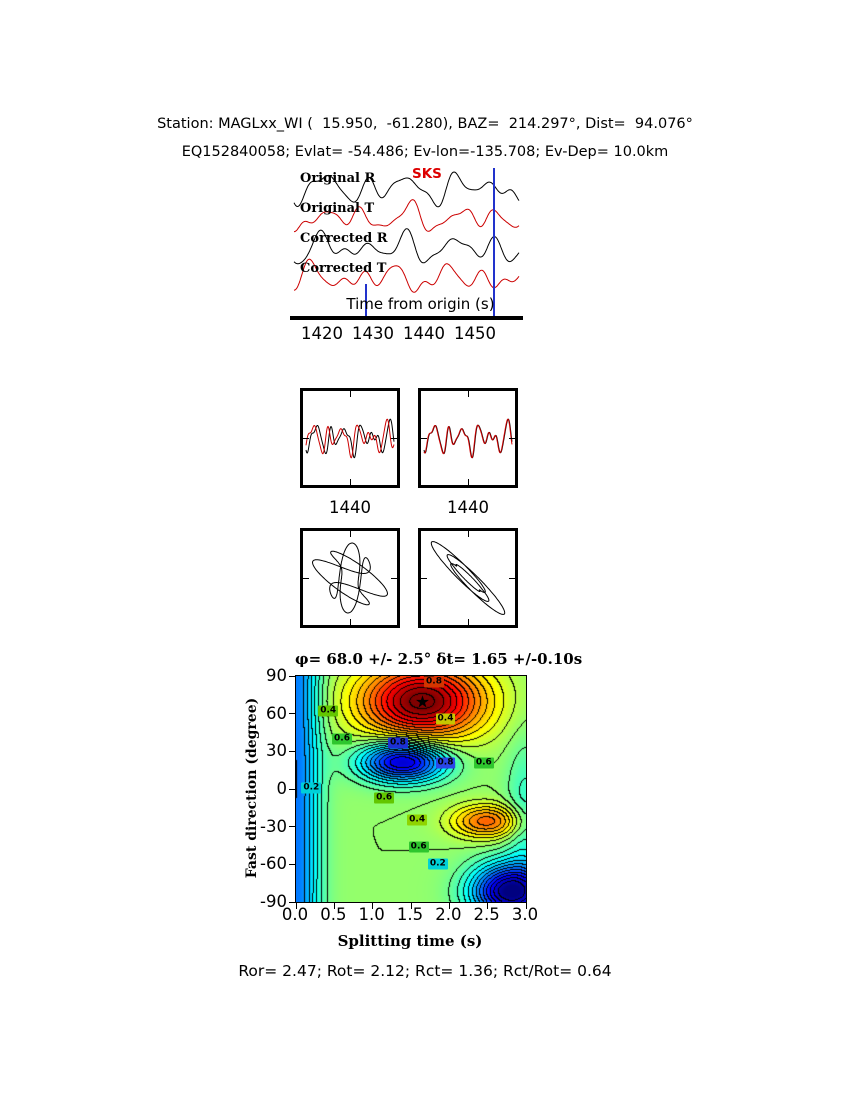  What do you see at coordinates (322, 333) in the screenshot?
I see `time-tick-label: 1420` at bounding box center [322, 333].